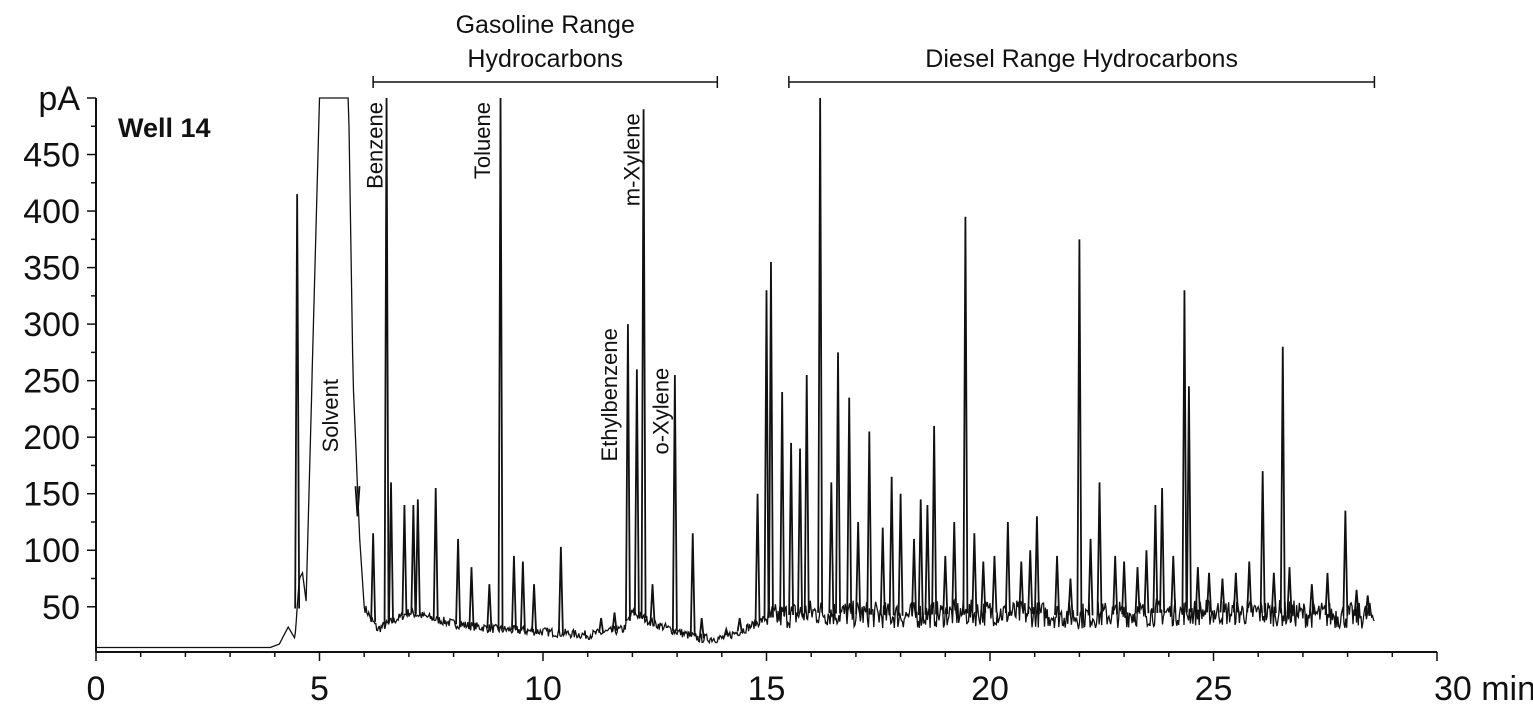 The height and width of the screenshot is (709, 1533). Describe the element at coordinates (51, 438) in the screenshot. I see `y-tick-label: 200` at that location.